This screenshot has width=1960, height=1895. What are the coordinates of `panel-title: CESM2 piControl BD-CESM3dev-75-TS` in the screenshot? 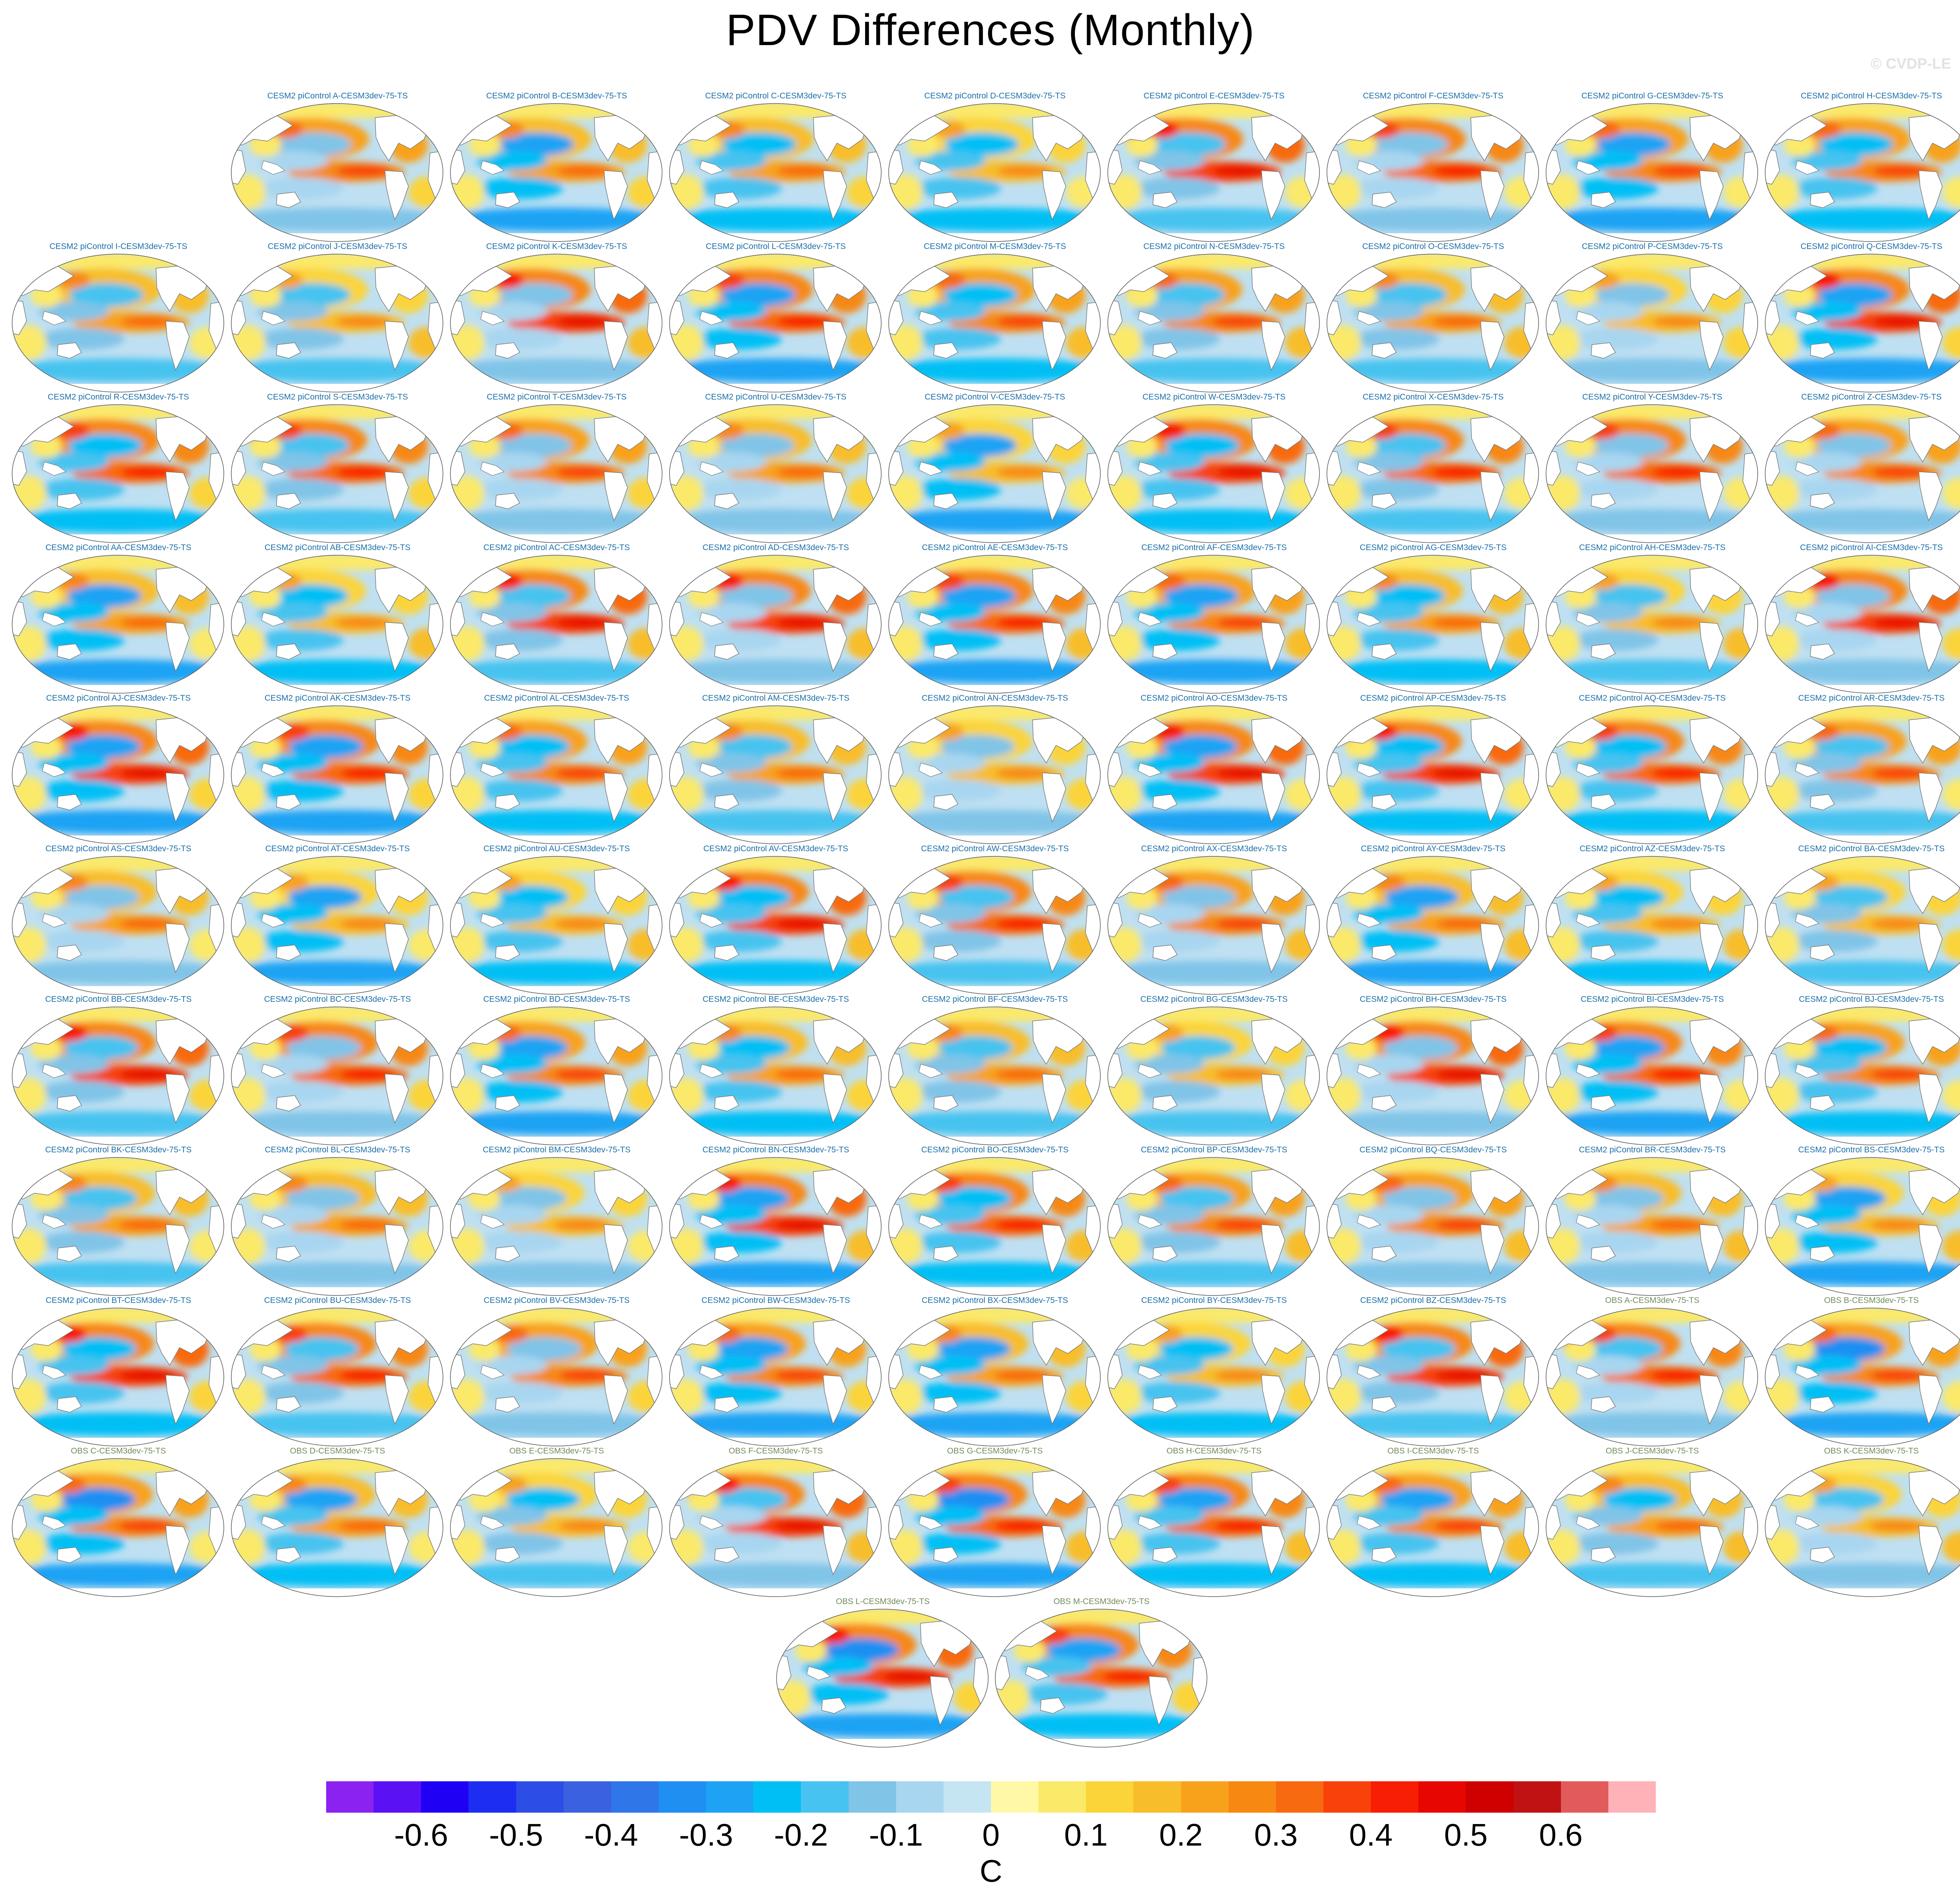 It's located at (556, 1000).